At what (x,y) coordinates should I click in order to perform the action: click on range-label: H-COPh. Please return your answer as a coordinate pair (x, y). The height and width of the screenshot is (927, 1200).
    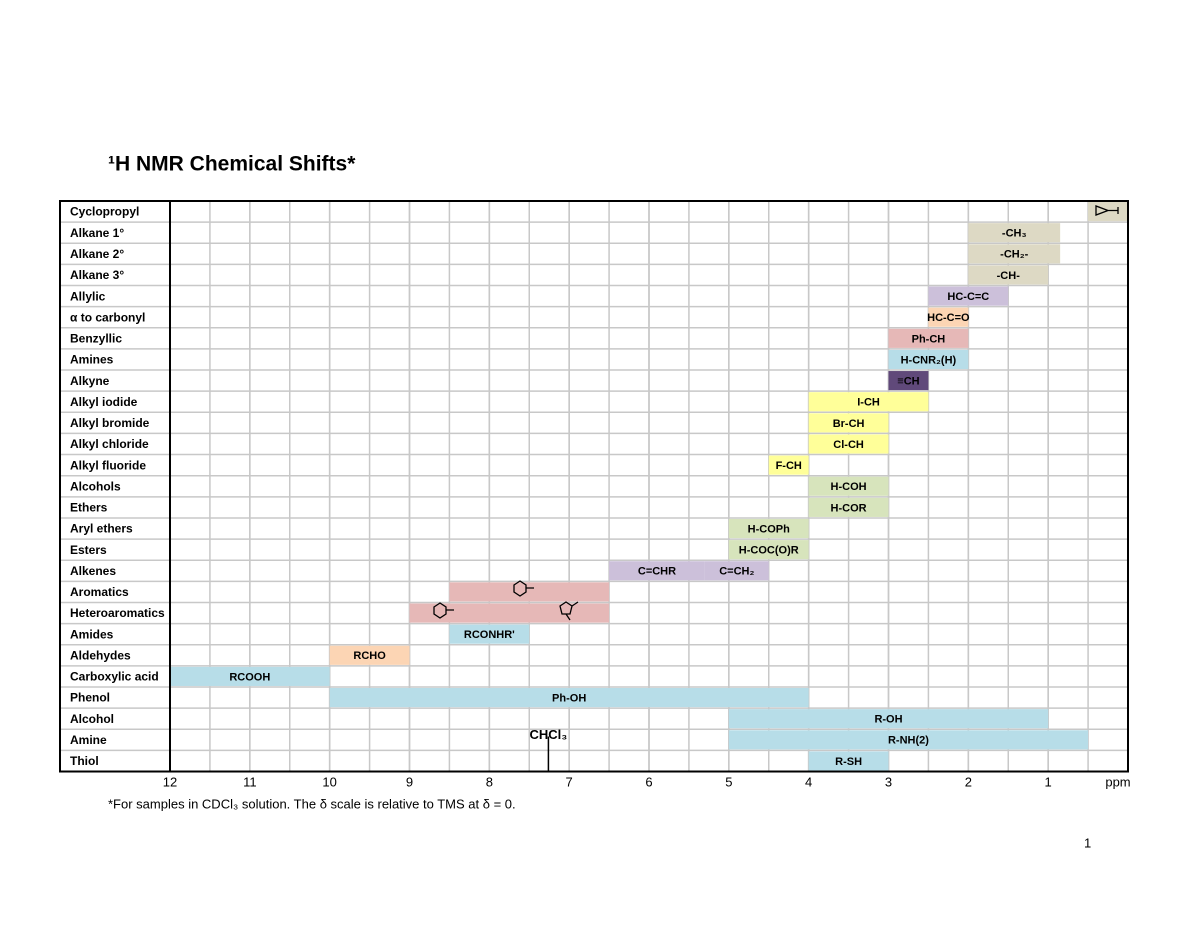
    Looking at the image, I should click on (769, 529).